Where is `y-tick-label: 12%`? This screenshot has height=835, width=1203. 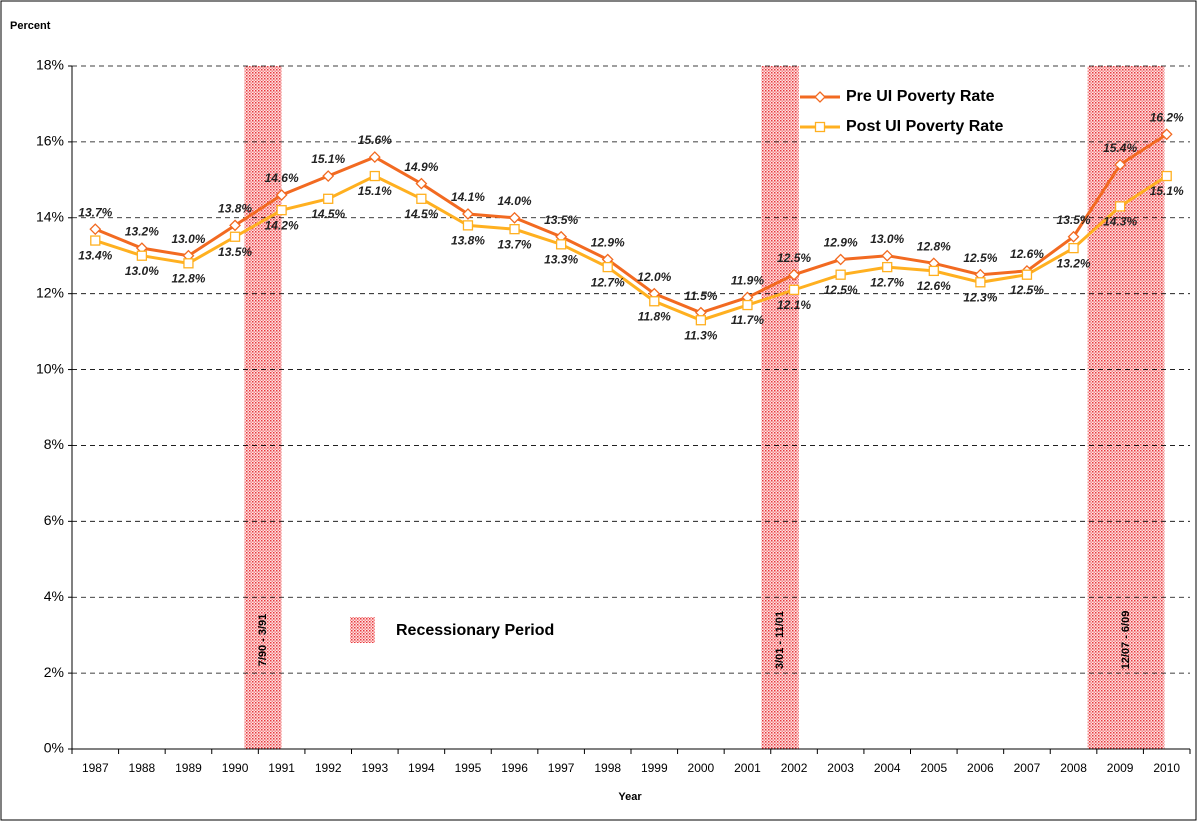
y-tick-label: 12% is located at coordinates (50, 292).